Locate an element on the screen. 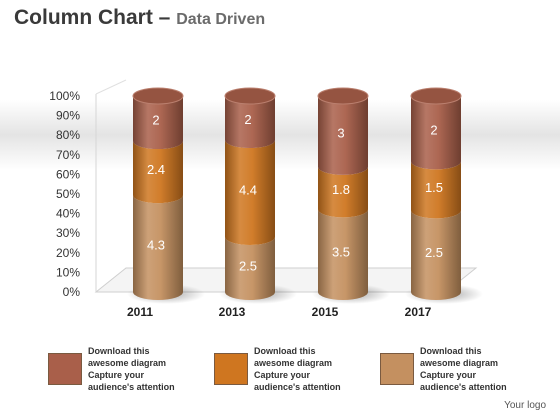  footer-logo-text: Your logo is located at coordinates (525, 405).